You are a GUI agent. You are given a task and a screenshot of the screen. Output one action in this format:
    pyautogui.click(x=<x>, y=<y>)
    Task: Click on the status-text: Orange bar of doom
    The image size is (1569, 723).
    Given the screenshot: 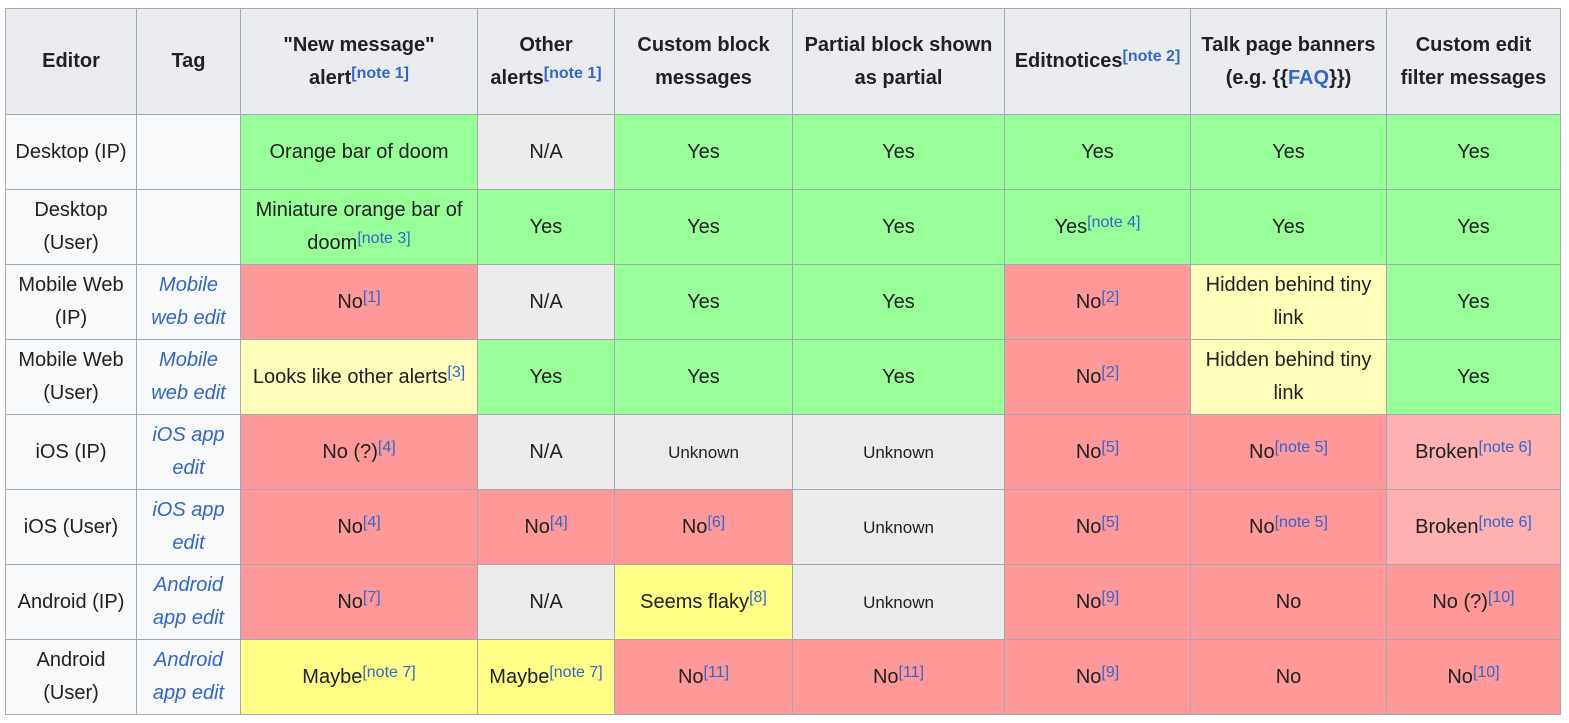 What is the action you would take?
    pyautogui.click(x=359, y=151)
    